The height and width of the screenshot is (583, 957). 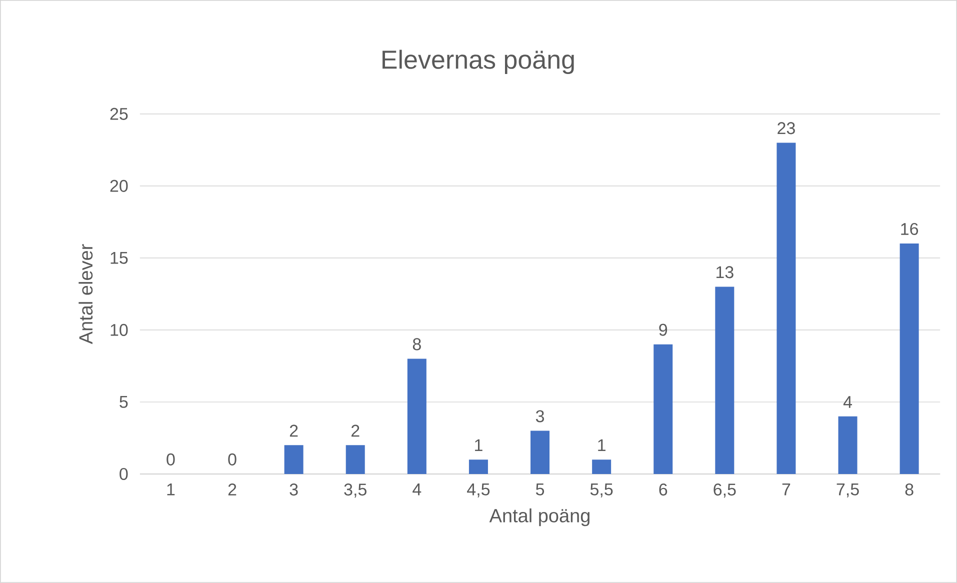 I want to click on x-tick-label: 7, so click(x=786, y=490).